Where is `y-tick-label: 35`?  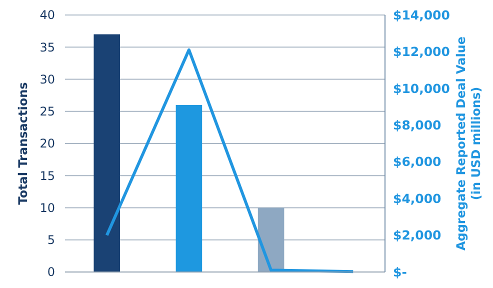 y-tick-label: 35 is located at coordinates (47, 47).